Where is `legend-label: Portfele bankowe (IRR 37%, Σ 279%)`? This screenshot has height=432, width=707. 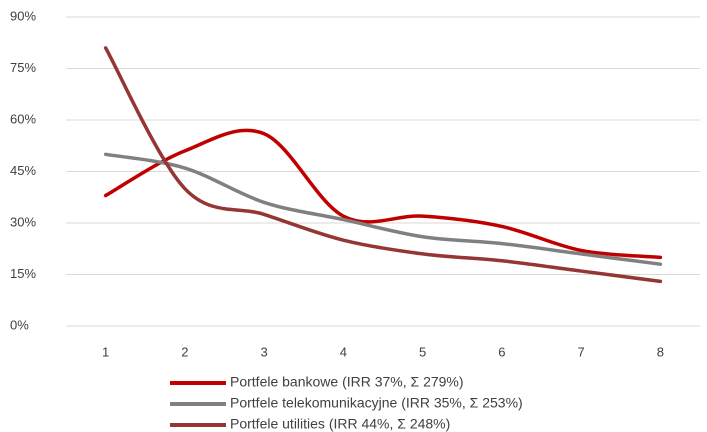
legend-label: Portfele bankowe (IRR 37%, Σ 279%) is located at coordinates (347, 382).